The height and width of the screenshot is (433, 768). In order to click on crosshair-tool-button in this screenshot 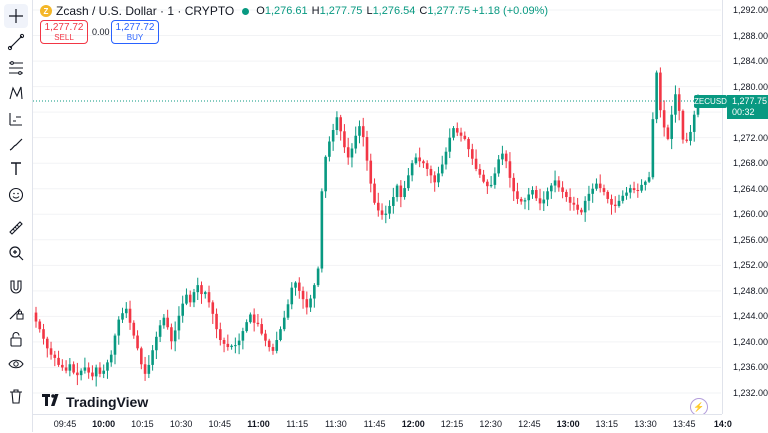, I will do `click(16, 16)`.